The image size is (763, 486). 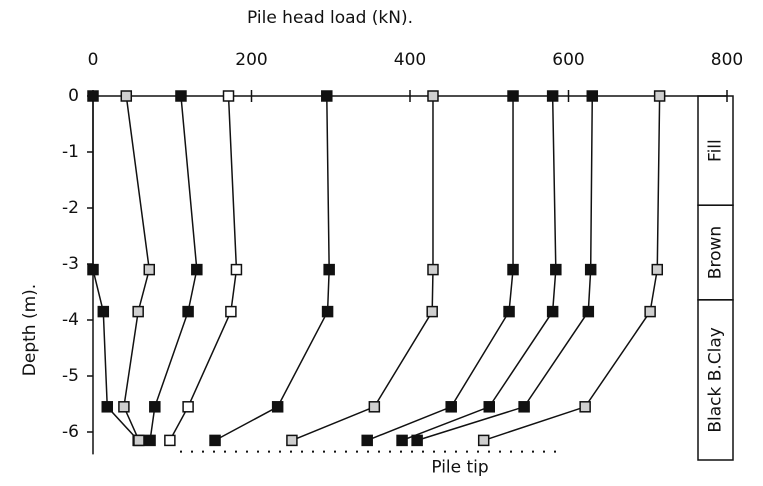 I want to click on soil-layer, so click(x=715, y=380).